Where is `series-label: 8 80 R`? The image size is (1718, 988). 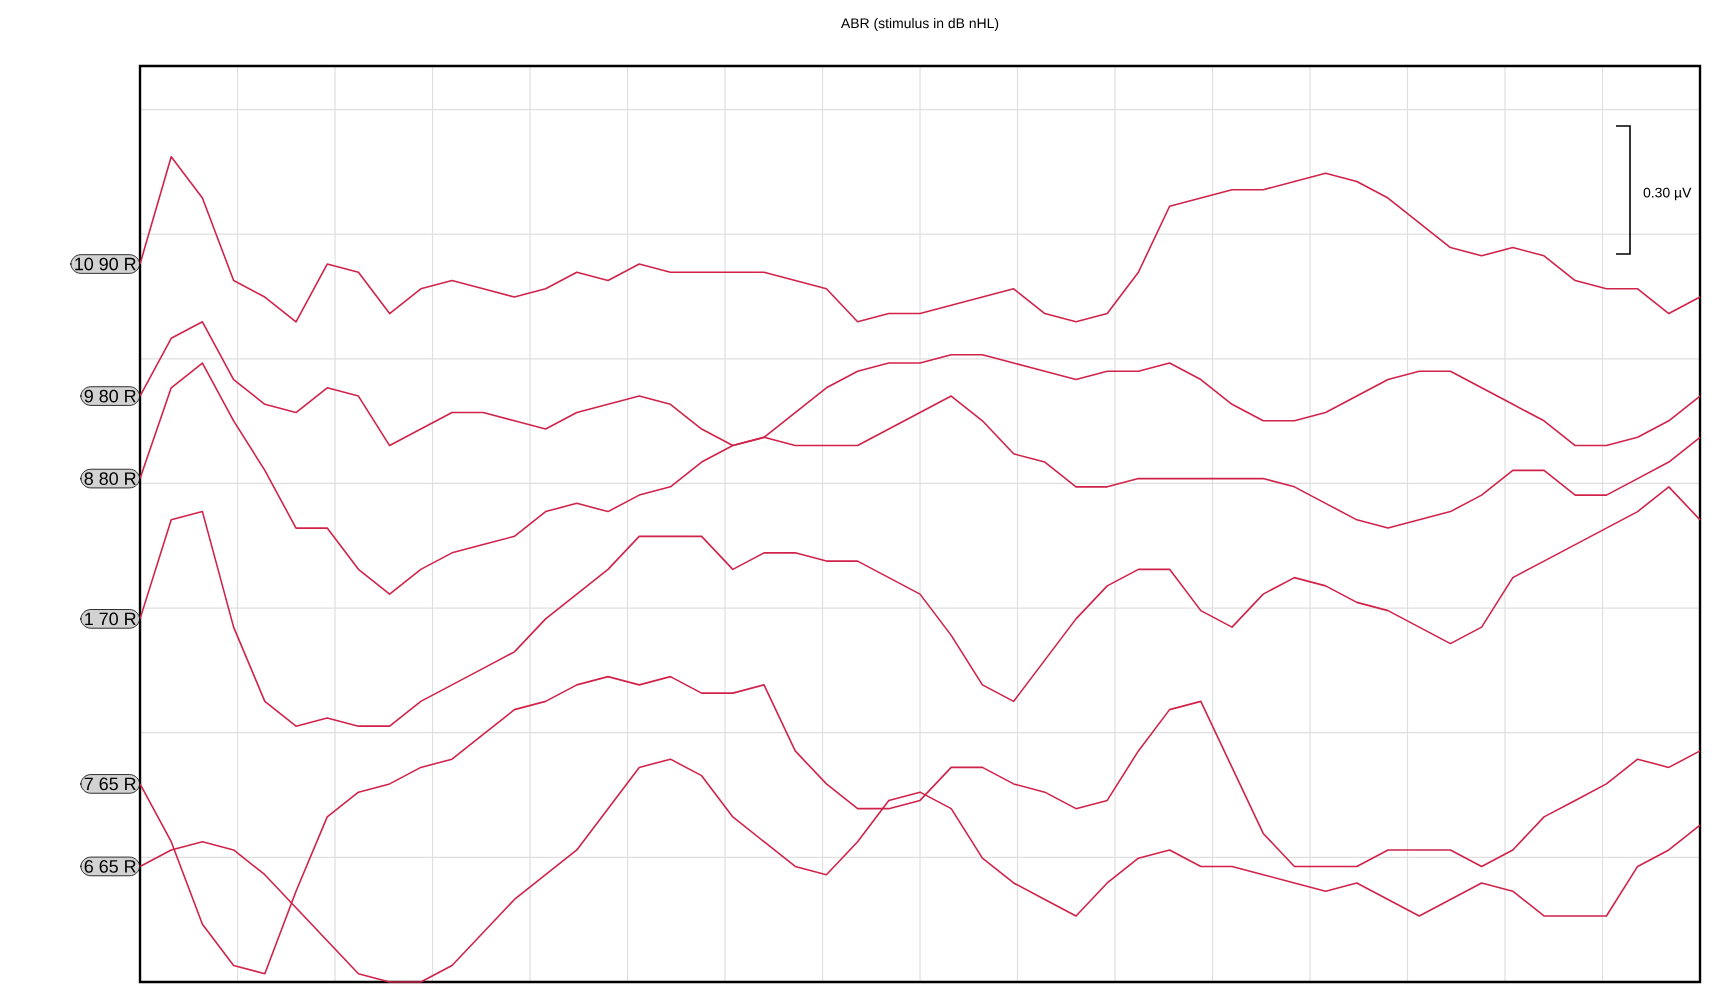
series-label: 8 80 R is located at coordinates (110, 478).